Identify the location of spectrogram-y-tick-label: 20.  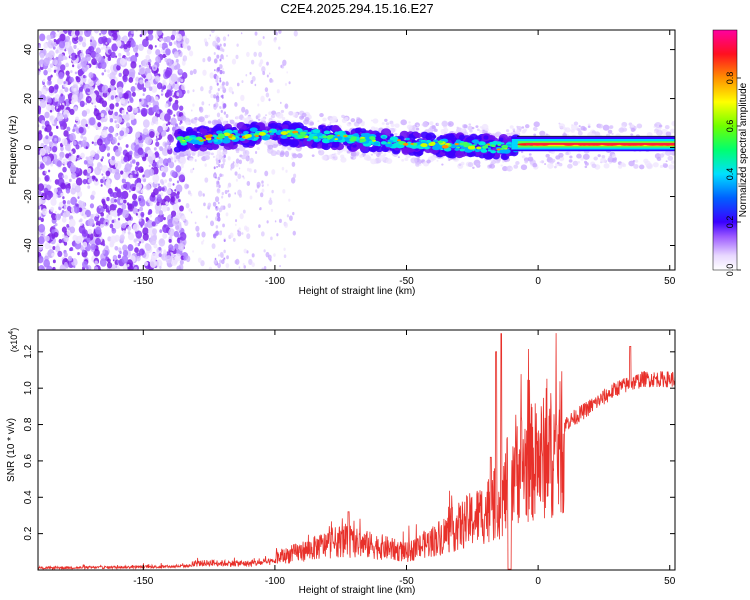
(28, 99).